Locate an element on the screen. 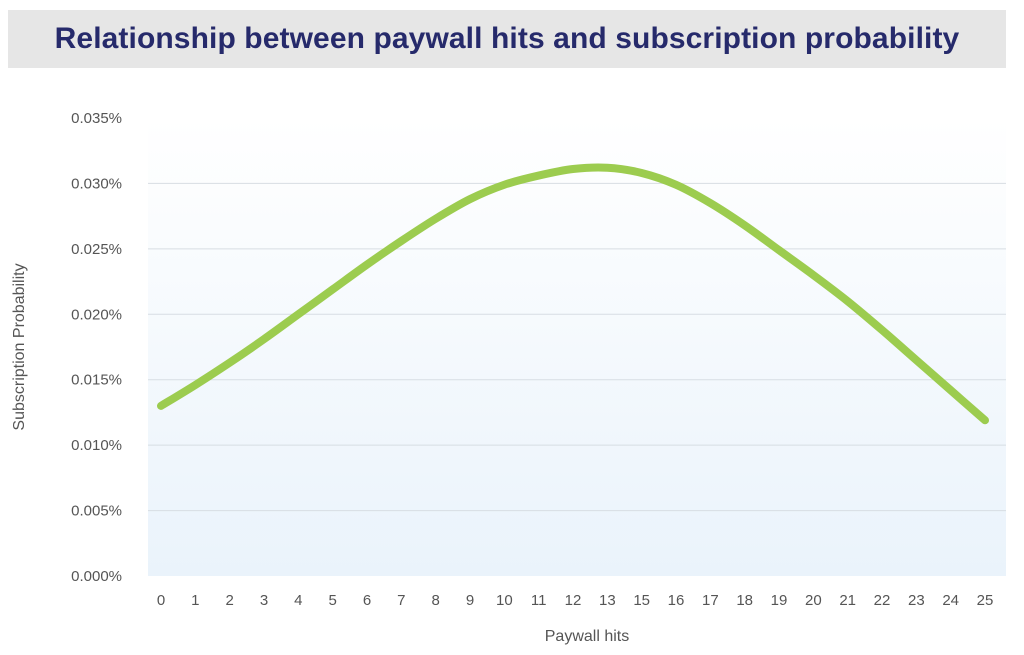  x-tick-label: 11 is located at coordinates (539, 600).